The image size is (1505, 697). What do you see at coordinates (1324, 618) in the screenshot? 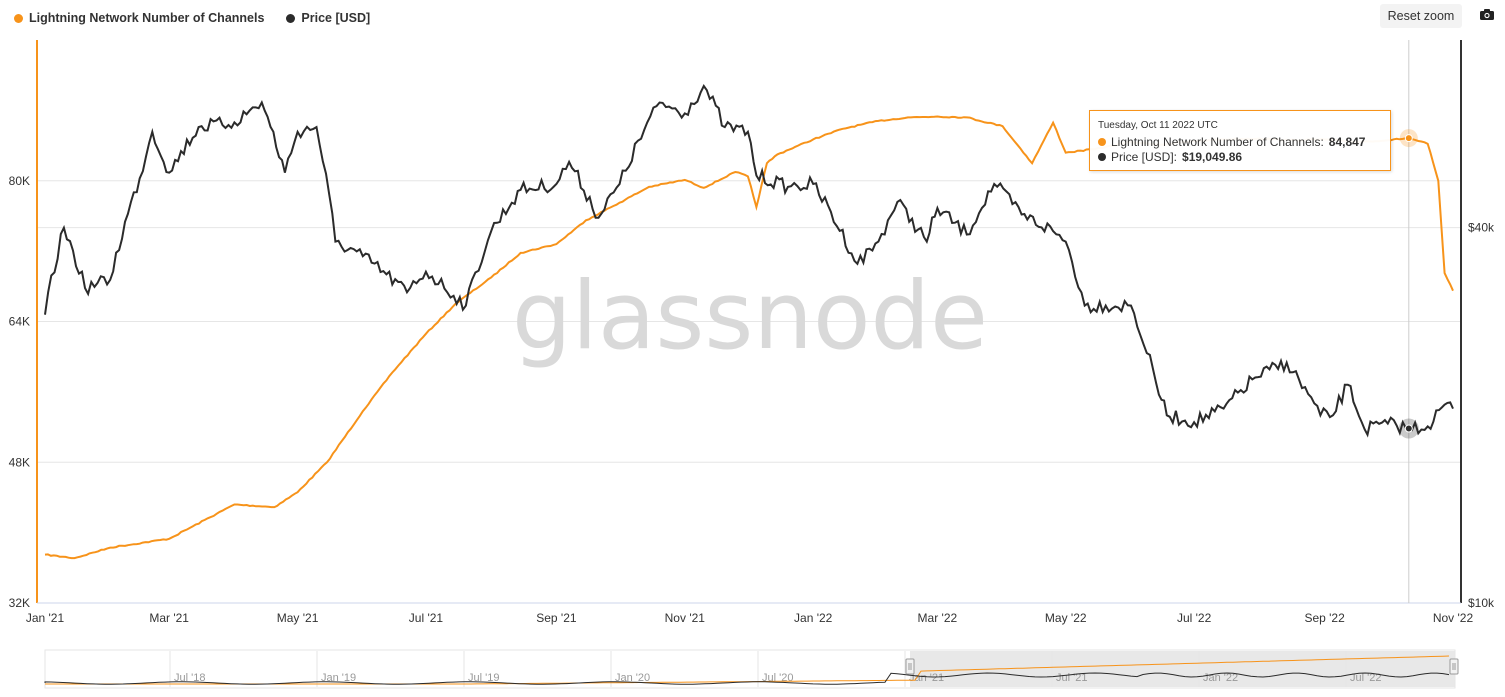
I see `x-tick-label: Sep '22` at bounding box center [1324, 618].